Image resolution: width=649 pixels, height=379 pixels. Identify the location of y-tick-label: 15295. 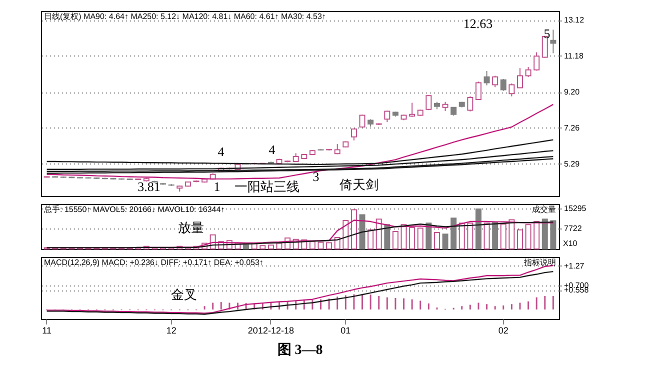
(575, 208).